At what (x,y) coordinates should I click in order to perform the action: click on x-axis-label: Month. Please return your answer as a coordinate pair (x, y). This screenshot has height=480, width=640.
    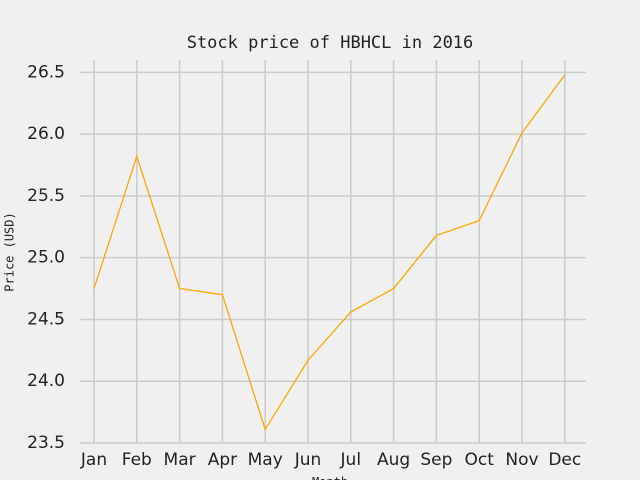
    Looking at the image, I should click on (330, 477).